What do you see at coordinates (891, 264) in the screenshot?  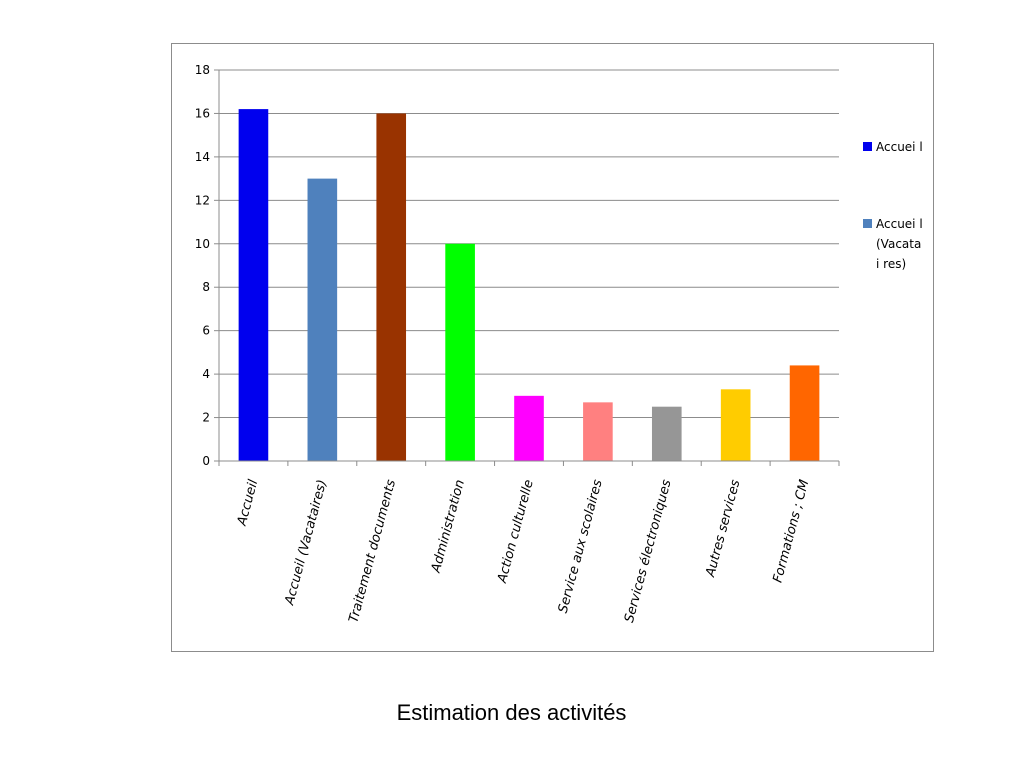 I see `legend-label: i res)` at bounding box center [891, 264].